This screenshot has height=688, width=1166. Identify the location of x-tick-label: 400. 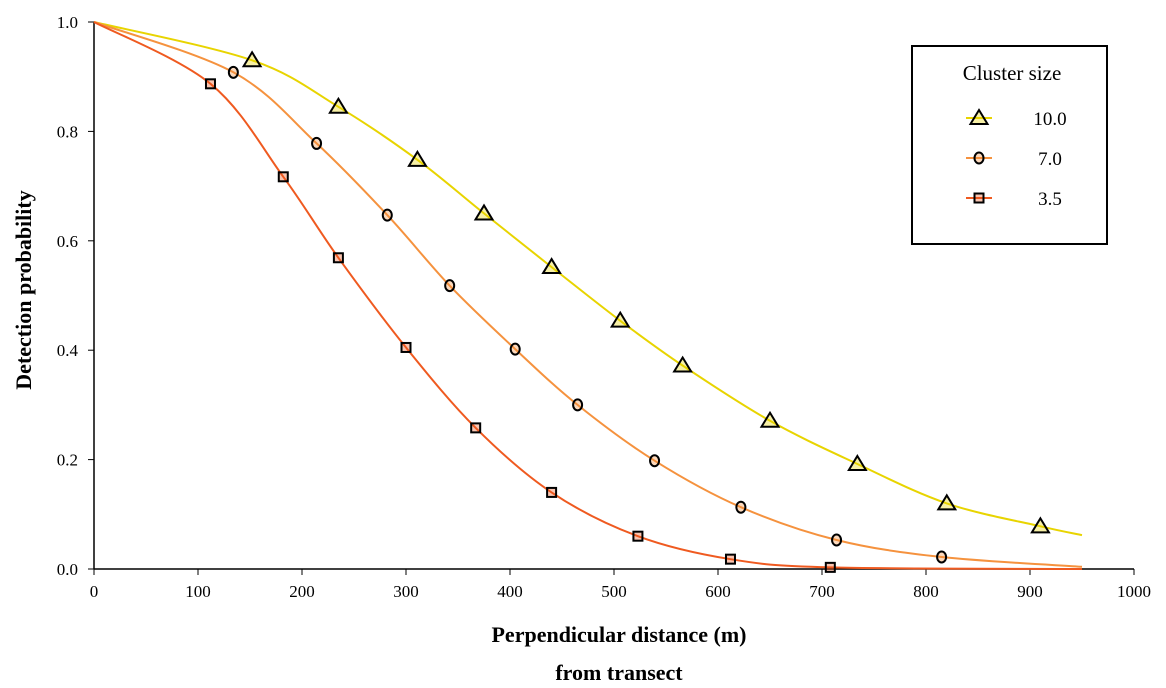
(510, 591).